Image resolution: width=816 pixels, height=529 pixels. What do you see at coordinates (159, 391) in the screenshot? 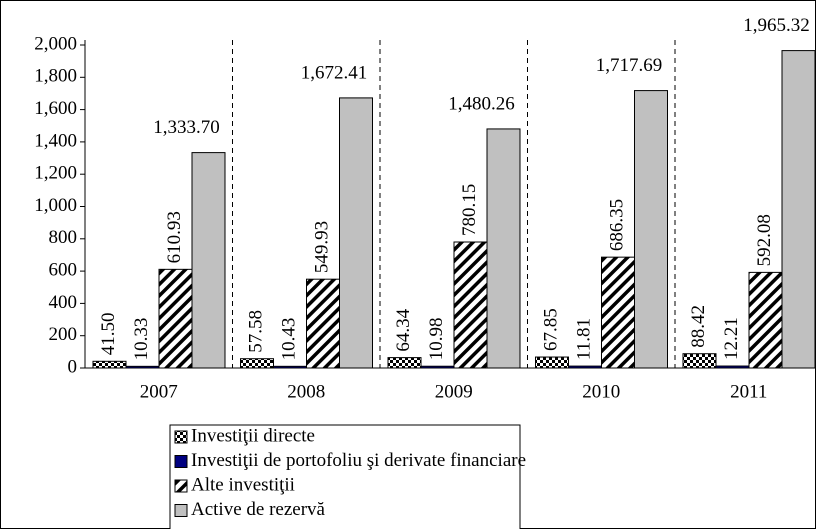
I see `x-tick-label: 2007` at bounding box center [159, 391].